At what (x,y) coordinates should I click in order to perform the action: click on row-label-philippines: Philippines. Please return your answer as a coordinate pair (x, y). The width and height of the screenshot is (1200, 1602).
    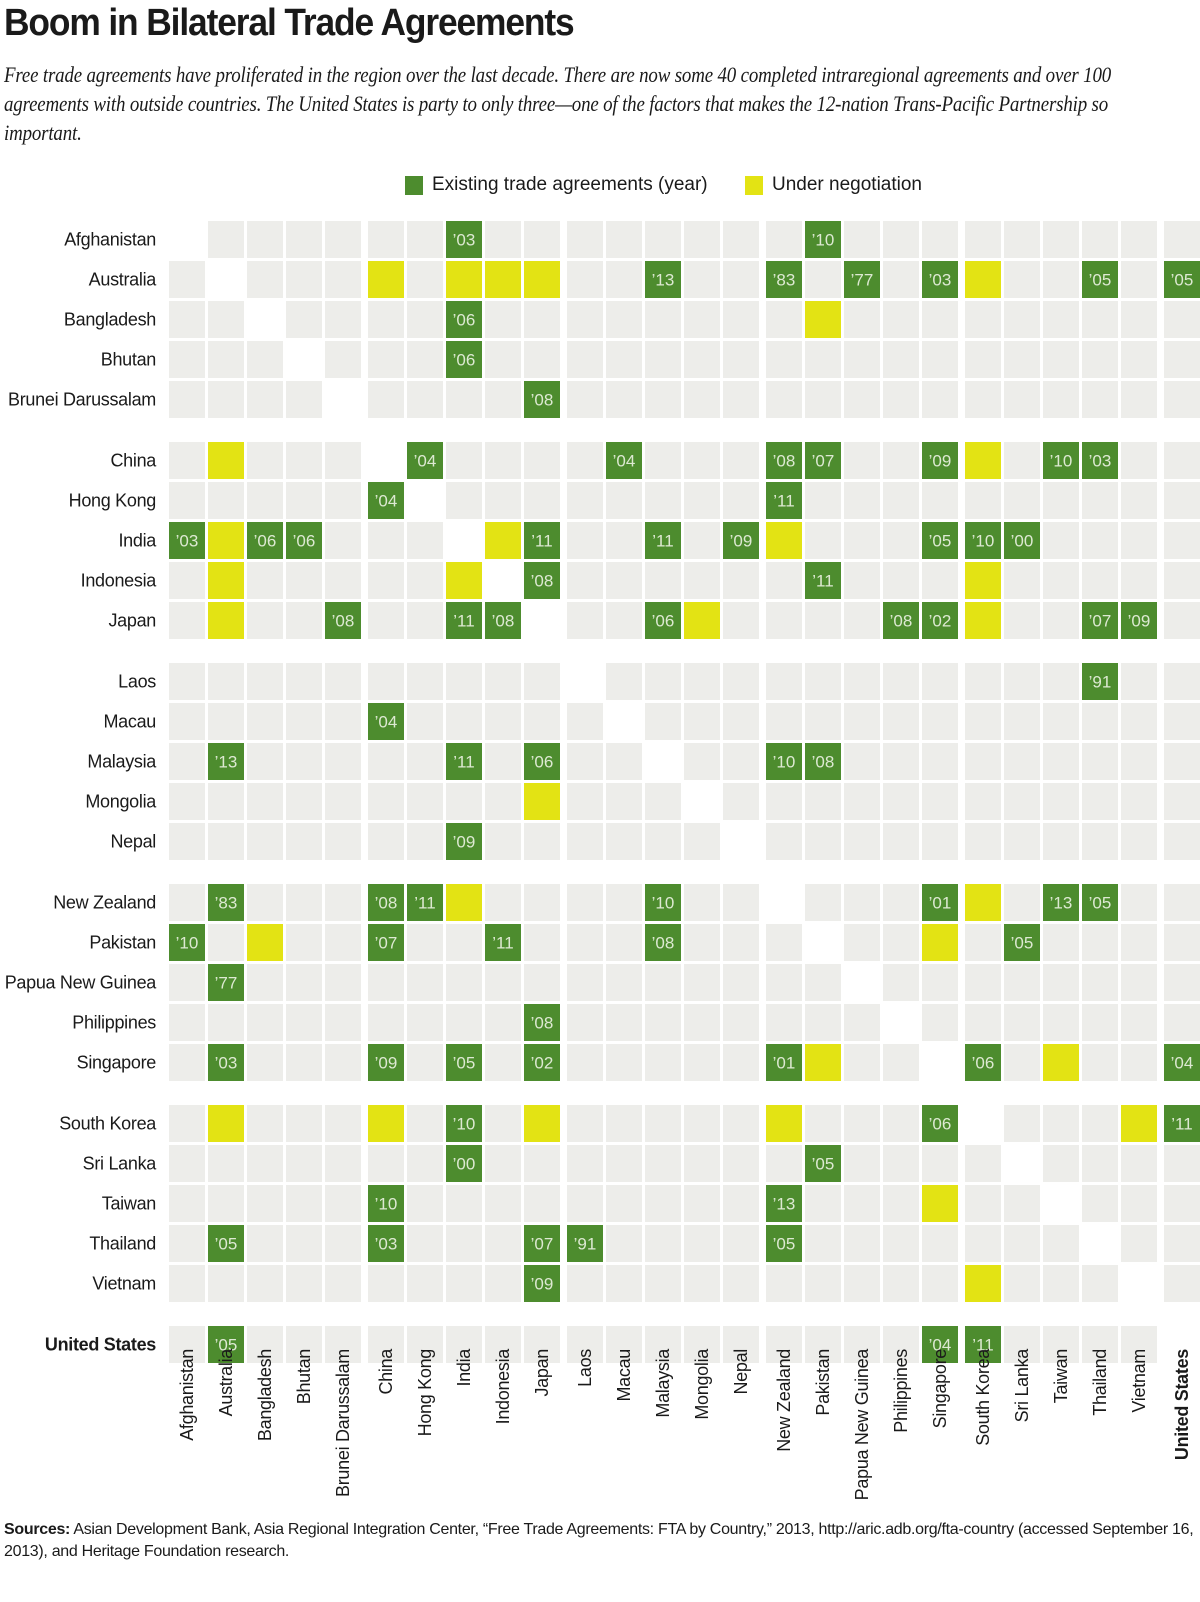
    Looking at the image, I should click on (114, 1023).